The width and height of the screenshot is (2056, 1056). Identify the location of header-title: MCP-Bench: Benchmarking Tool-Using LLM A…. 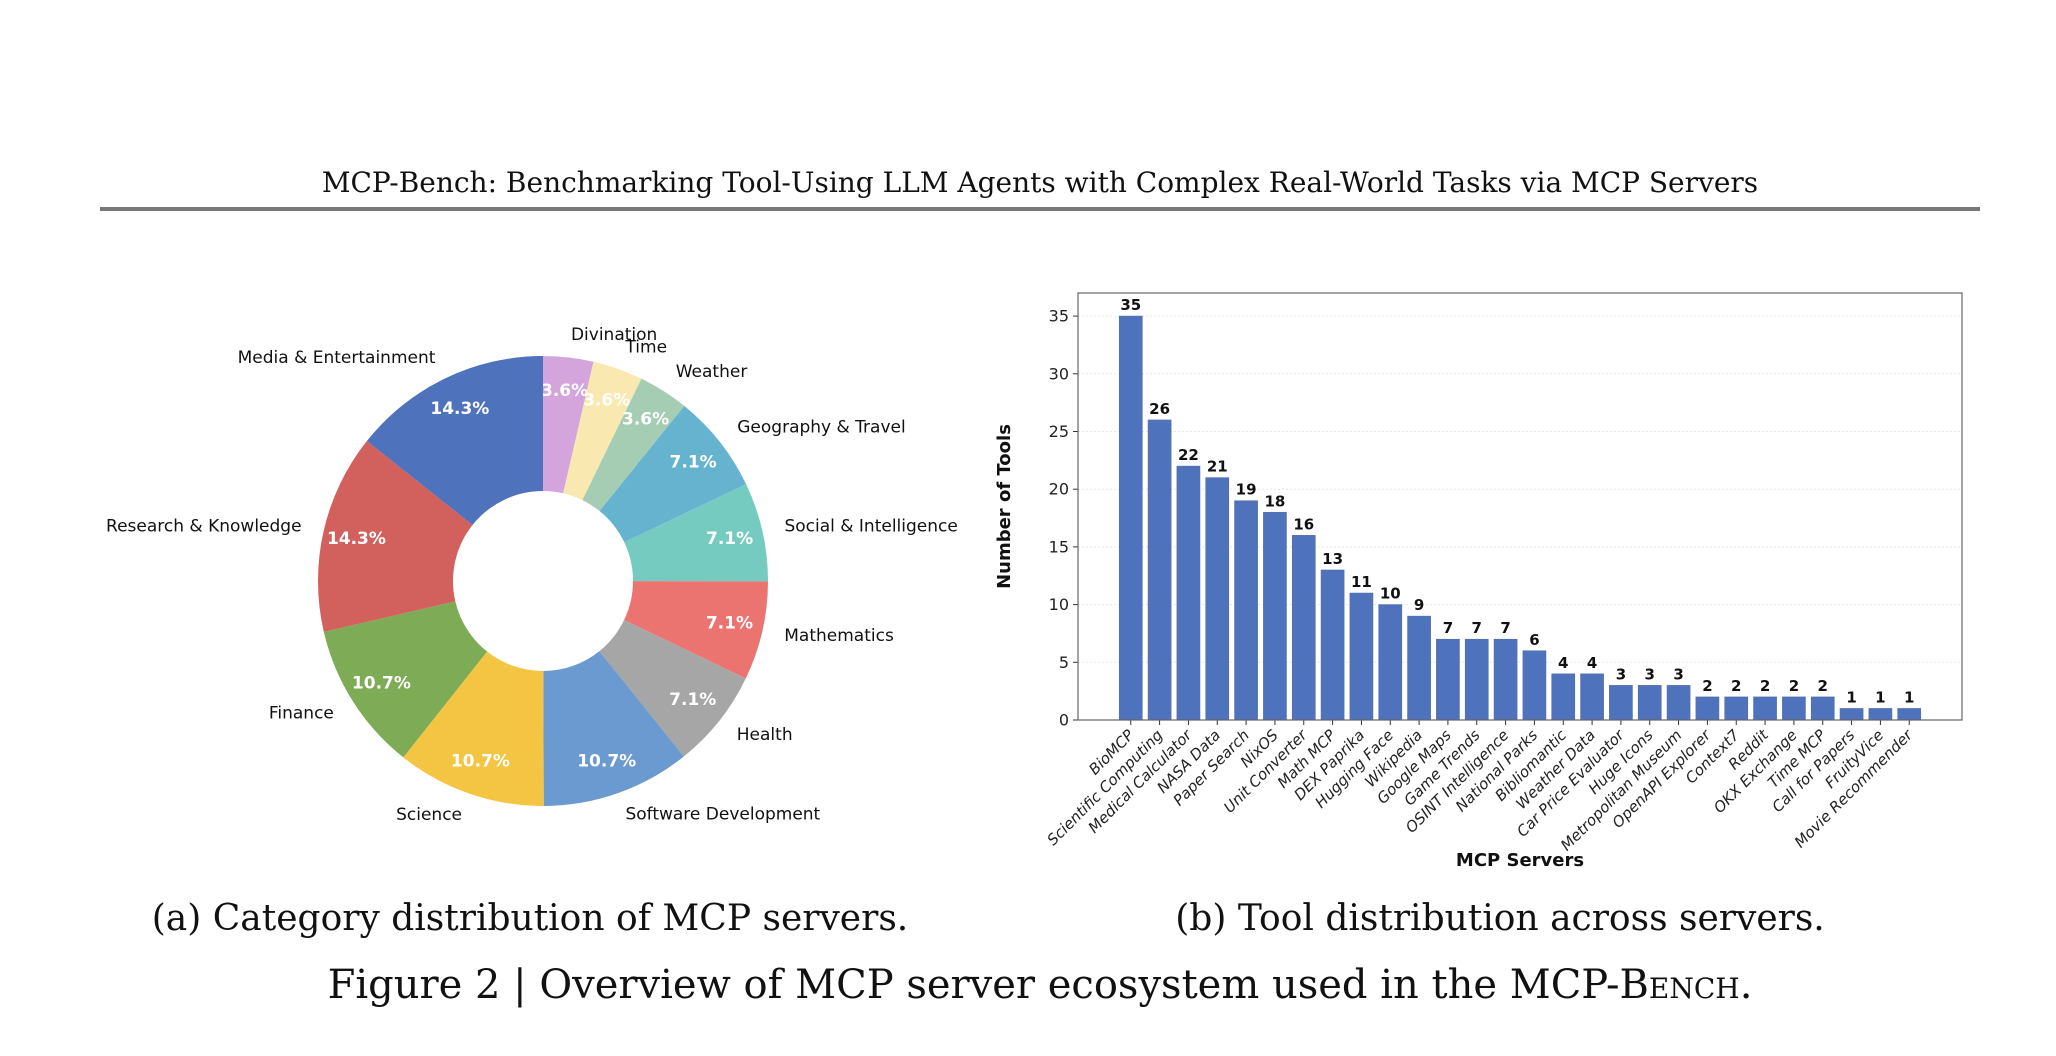
(1040, 182).